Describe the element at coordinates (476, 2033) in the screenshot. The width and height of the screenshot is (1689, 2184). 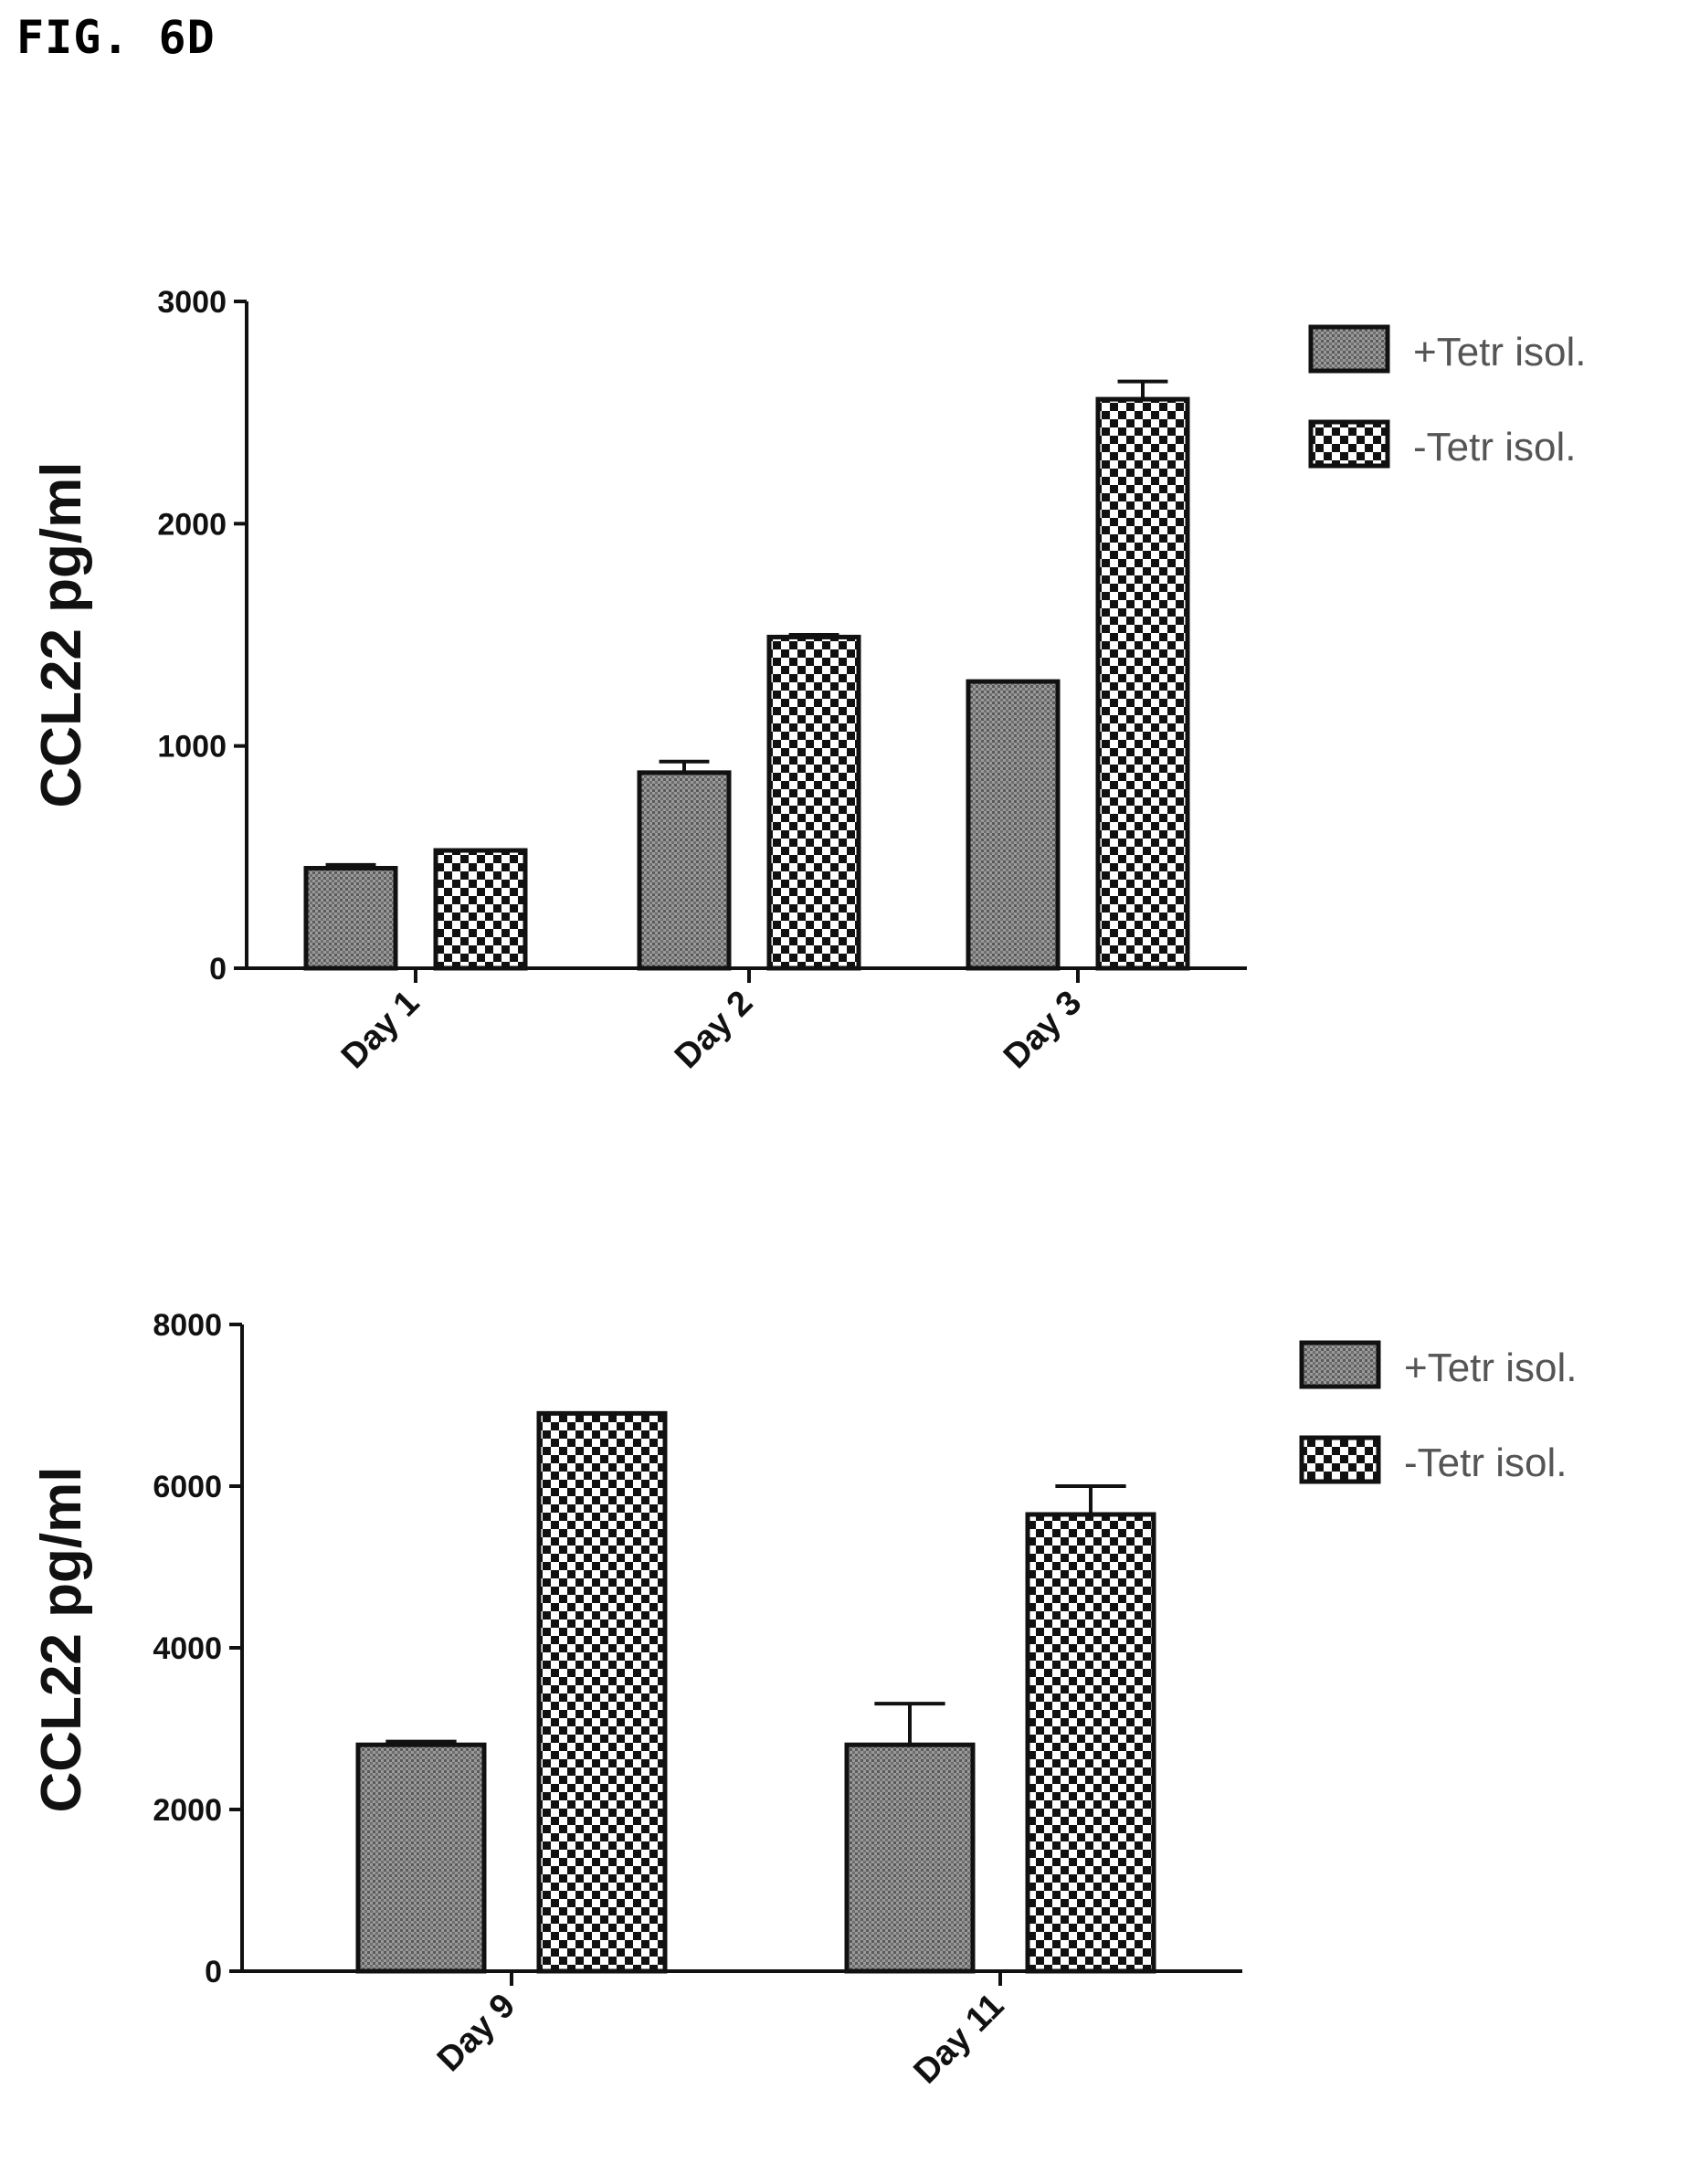
I see `x-category-label: Day 9` at that location.